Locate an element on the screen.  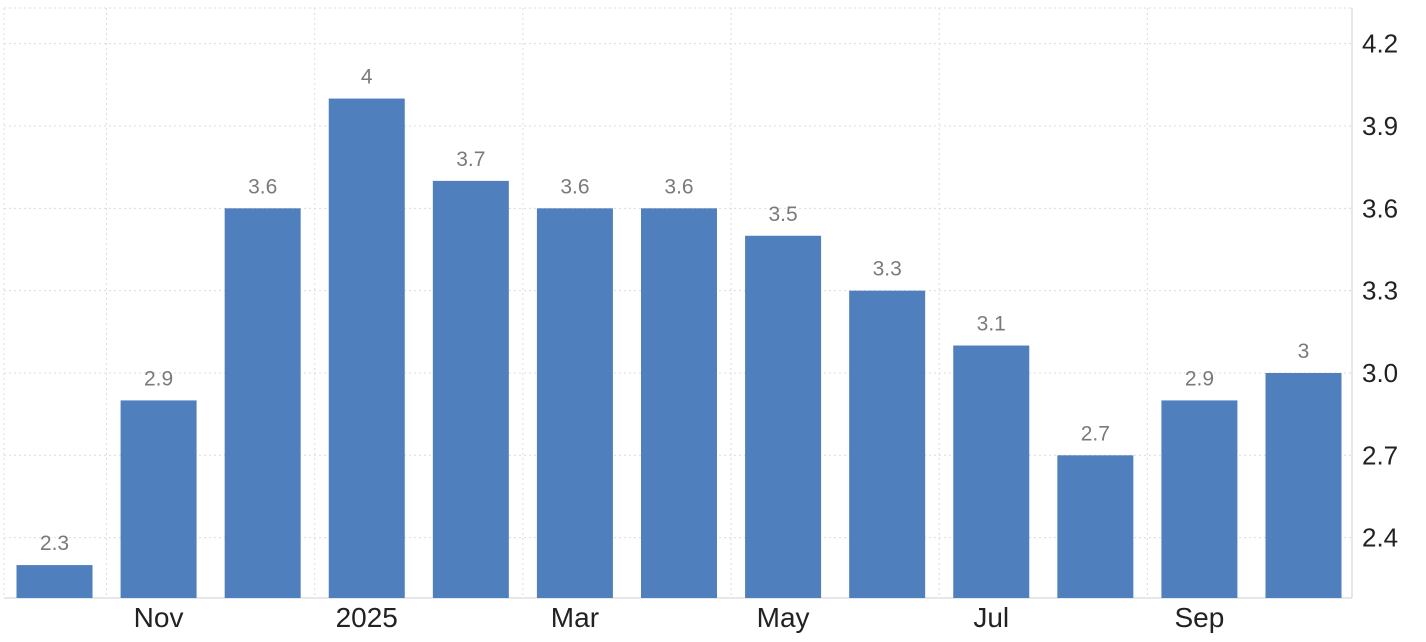
data-label: 4 is located at coordinates (367, 77).